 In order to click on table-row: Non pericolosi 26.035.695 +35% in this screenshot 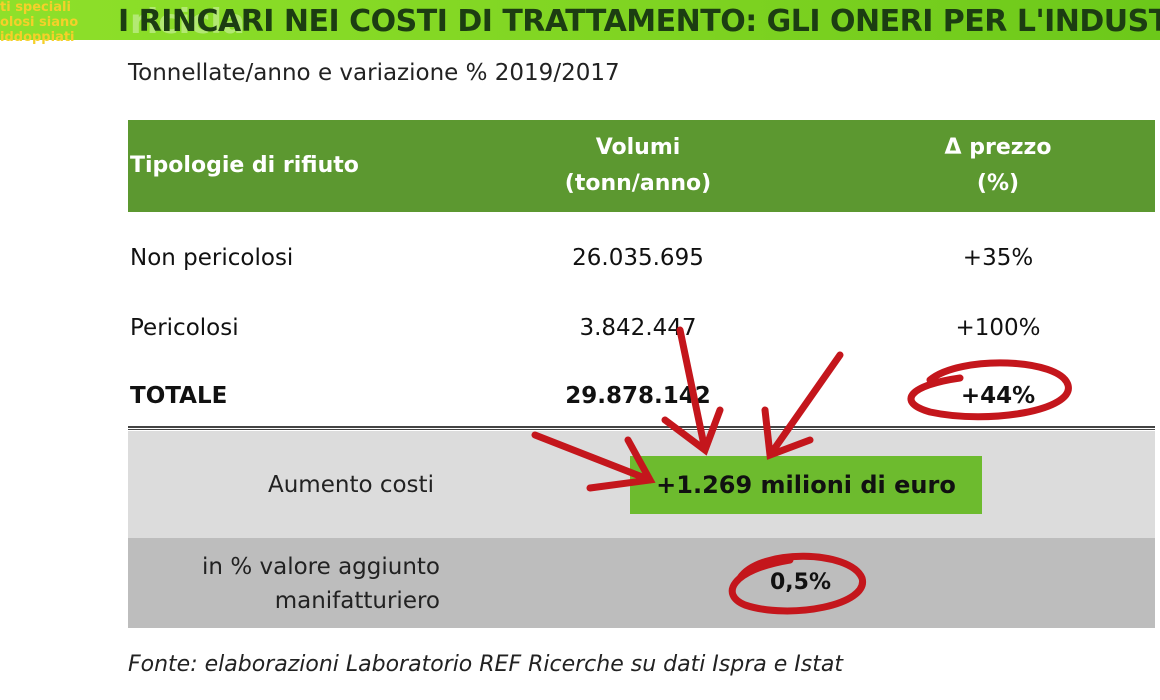, I will do `click(641, 258)`.